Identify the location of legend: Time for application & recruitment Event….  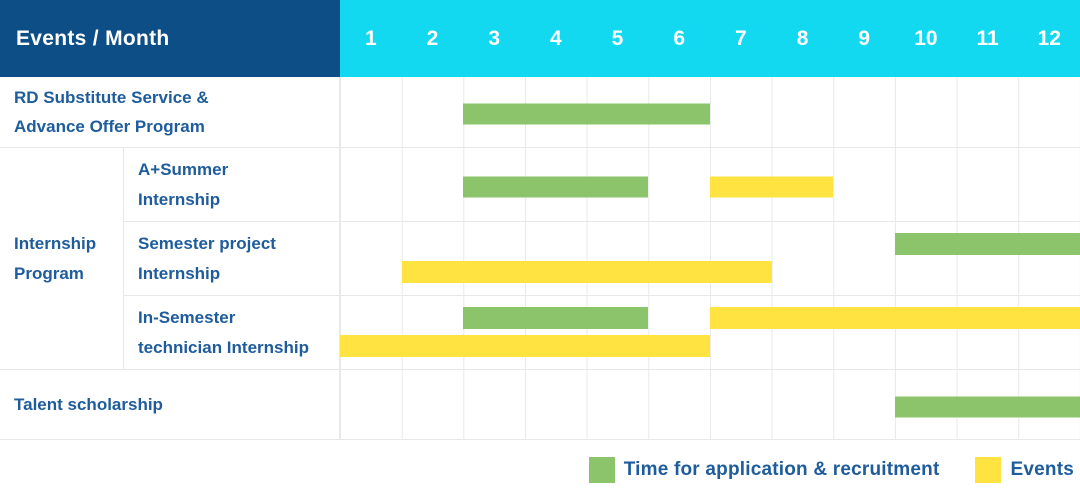
(540, 467).